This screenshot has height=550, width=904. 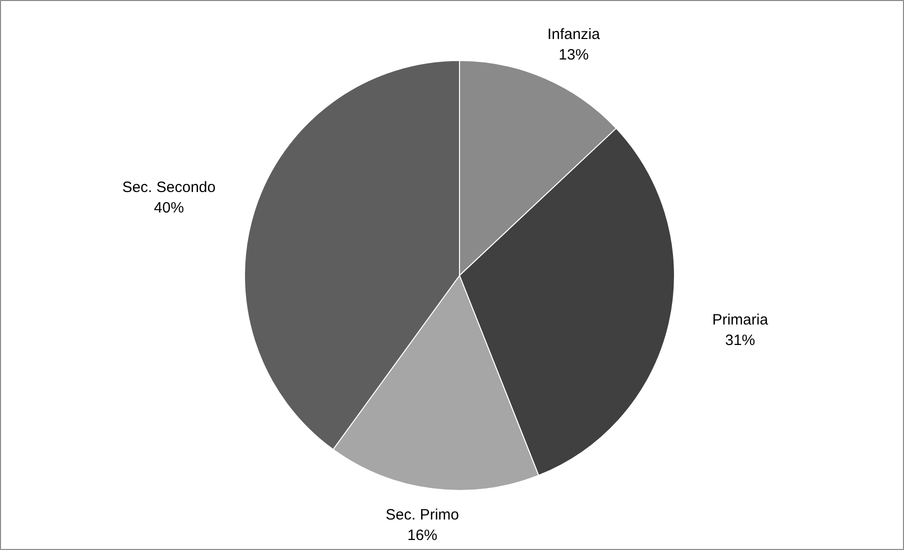 What do you see at coordinates (573, 55) in the screenshot?
I see `data-label: 13%` at bounding box center [573, 55].